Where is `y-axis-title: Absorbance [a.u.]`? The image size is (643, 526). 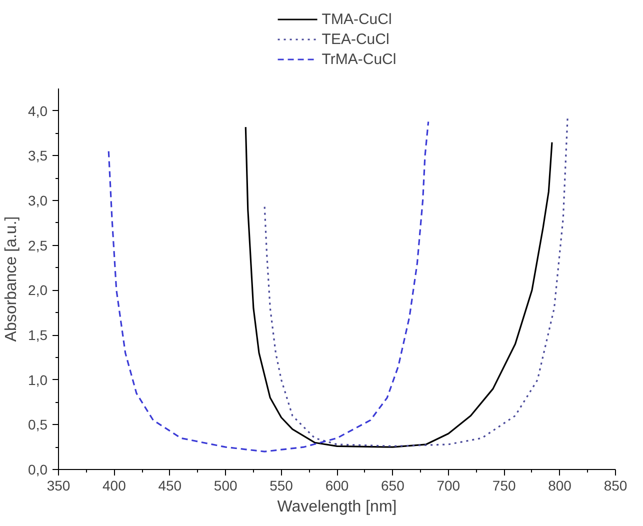 y-axis-title: Absorbance [a.u.] is located at coordinates (11, 279).